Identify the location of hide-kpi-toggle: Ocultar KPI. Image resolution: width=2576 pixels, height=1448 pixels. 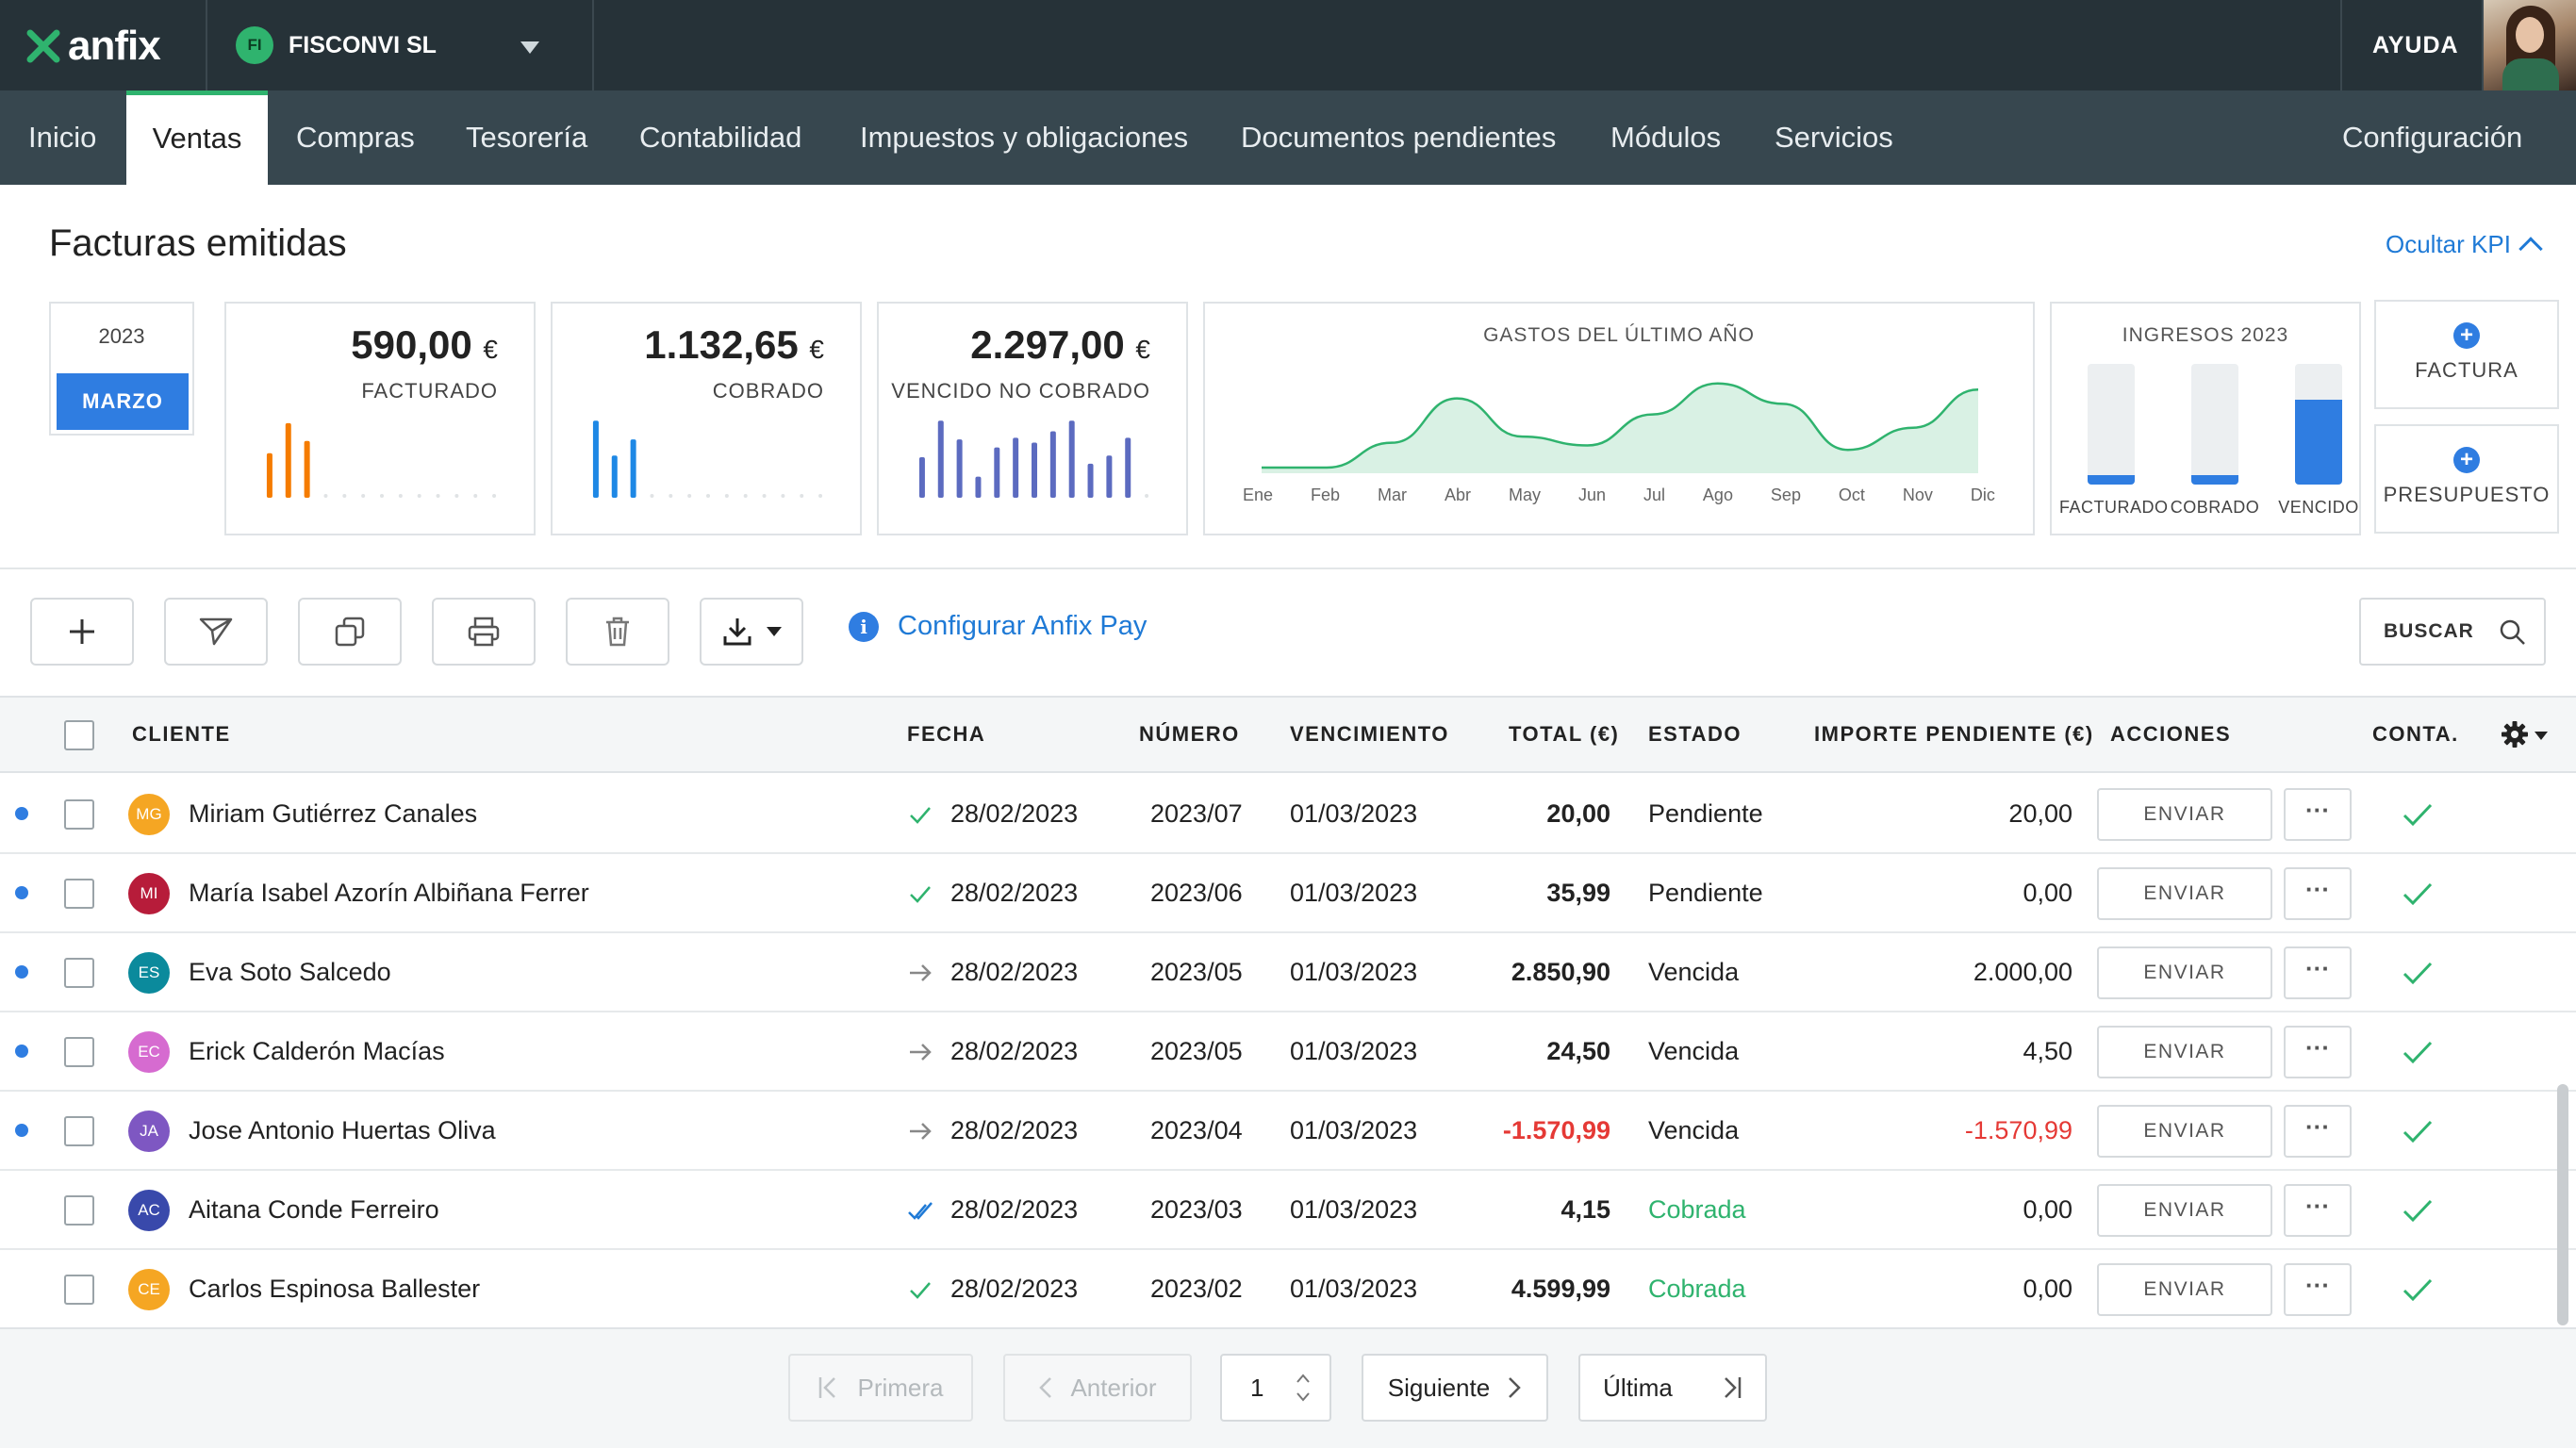
(2464, 245).